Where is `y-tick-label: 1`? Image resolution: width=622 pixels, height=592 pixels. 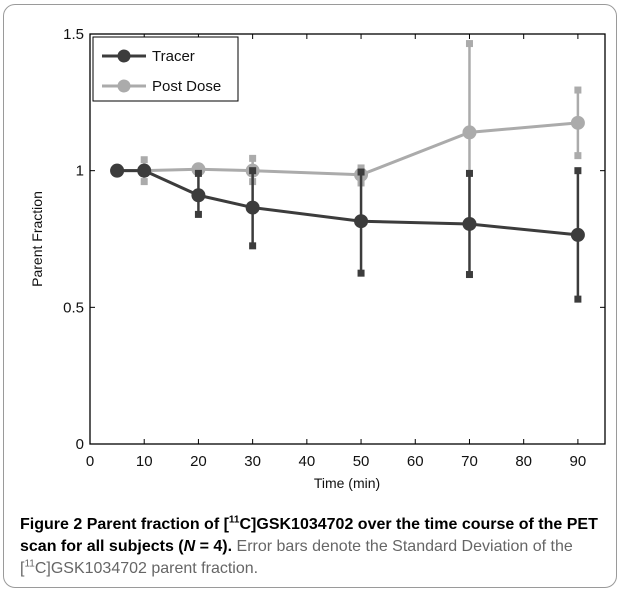
y-tick-label: 1 is located at coordinates (80, 171).